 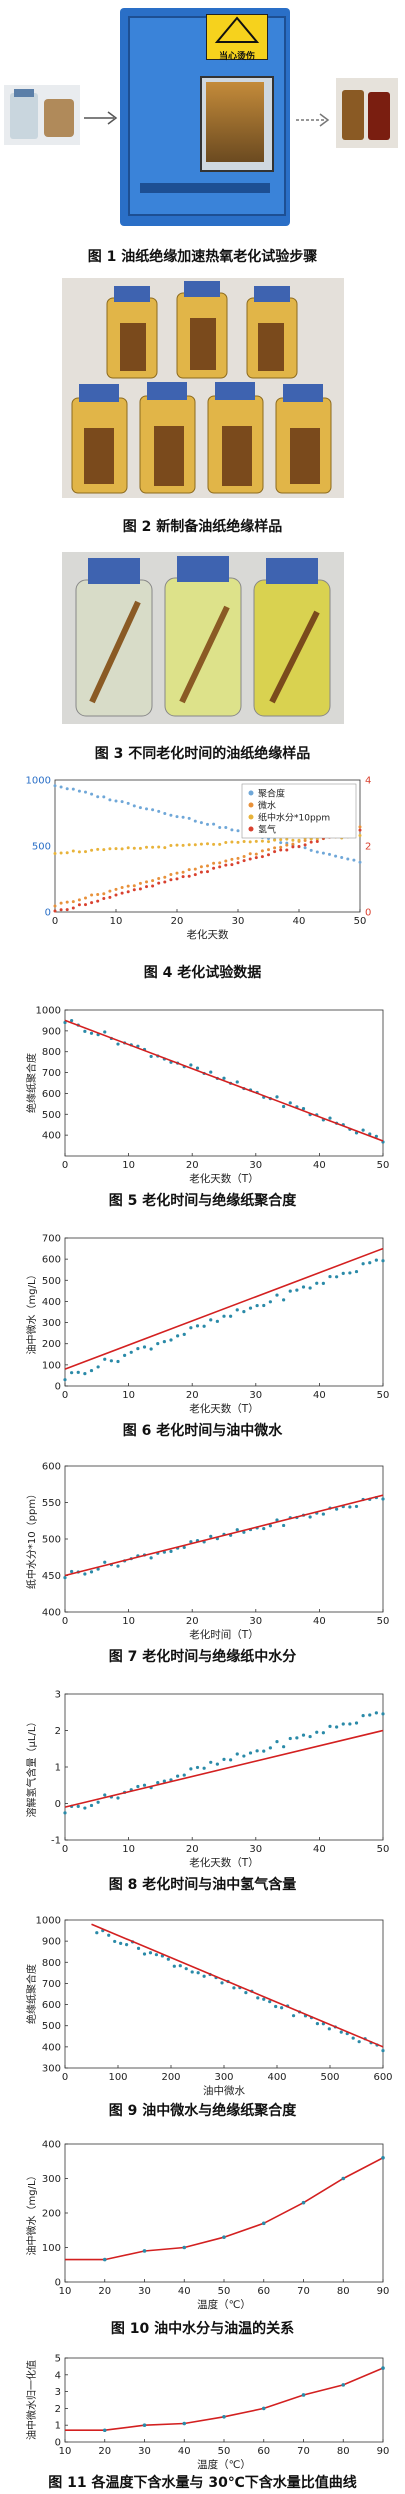 What do you see at coordinates (208, 934) in the screenshot?
I see `x-axis-label: 老化天数` at bounding box center [208, 934].